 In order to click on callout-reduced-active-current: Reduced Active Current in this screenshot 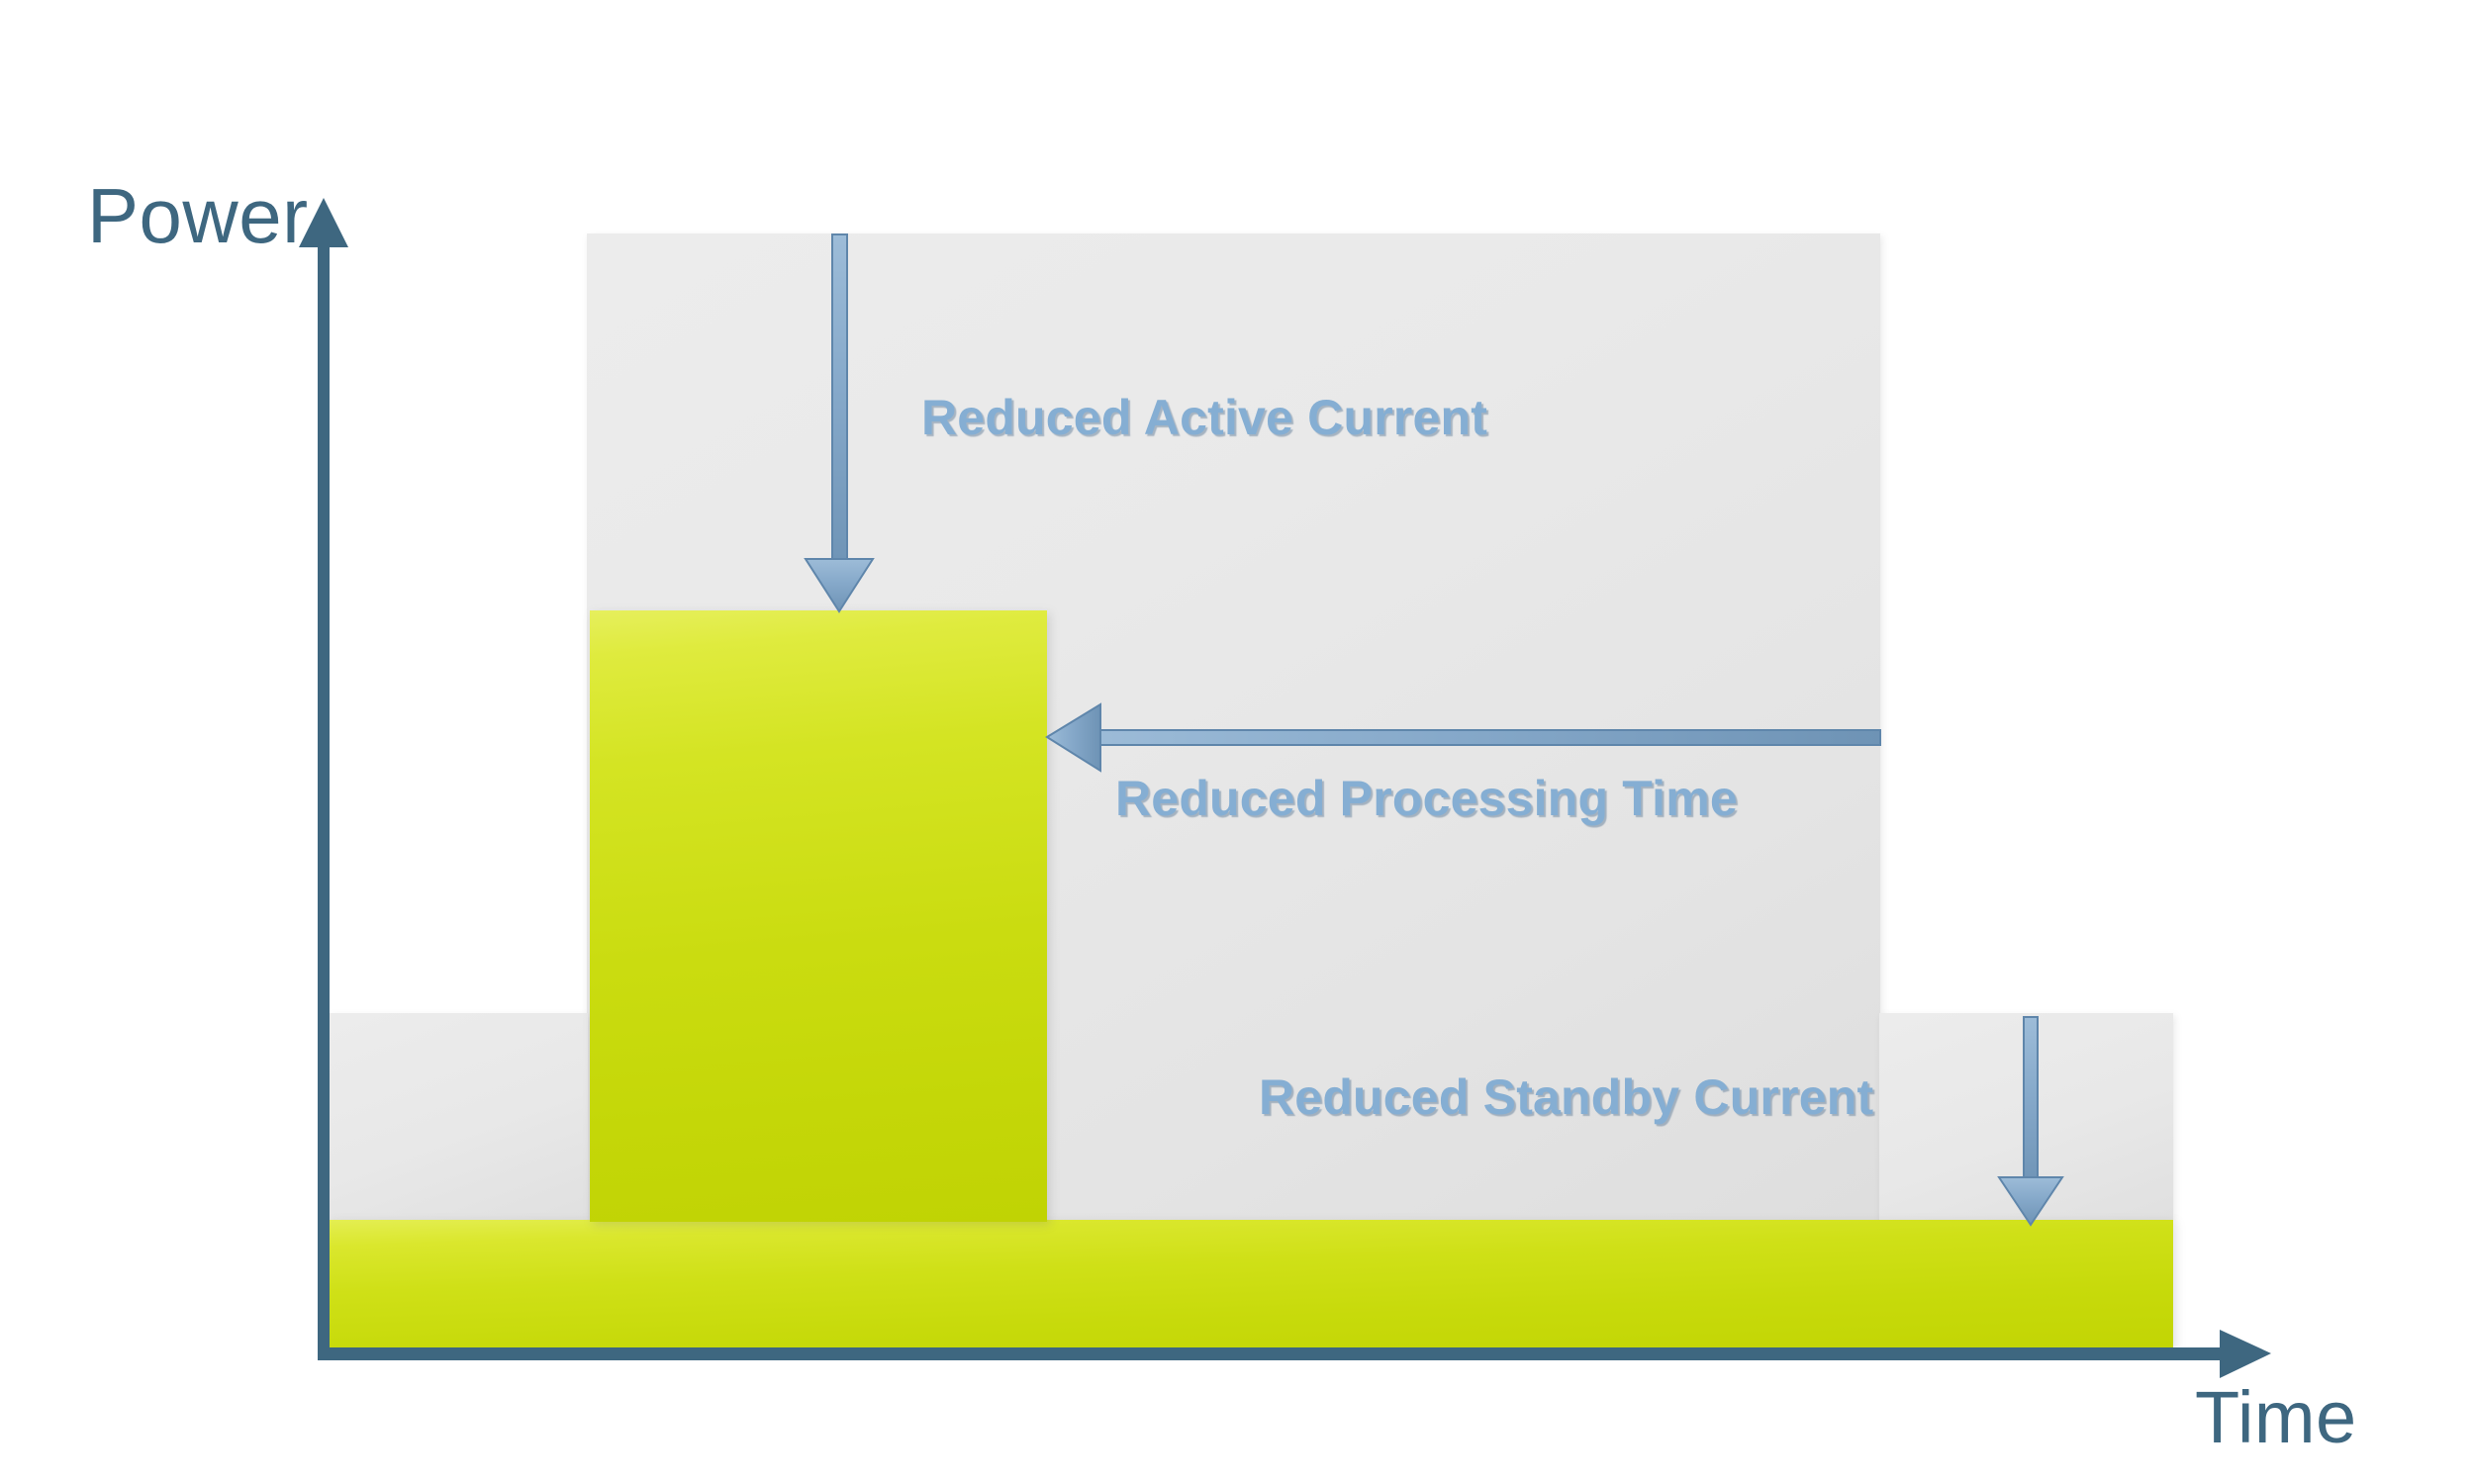, I will do `click(1205, 417)`.